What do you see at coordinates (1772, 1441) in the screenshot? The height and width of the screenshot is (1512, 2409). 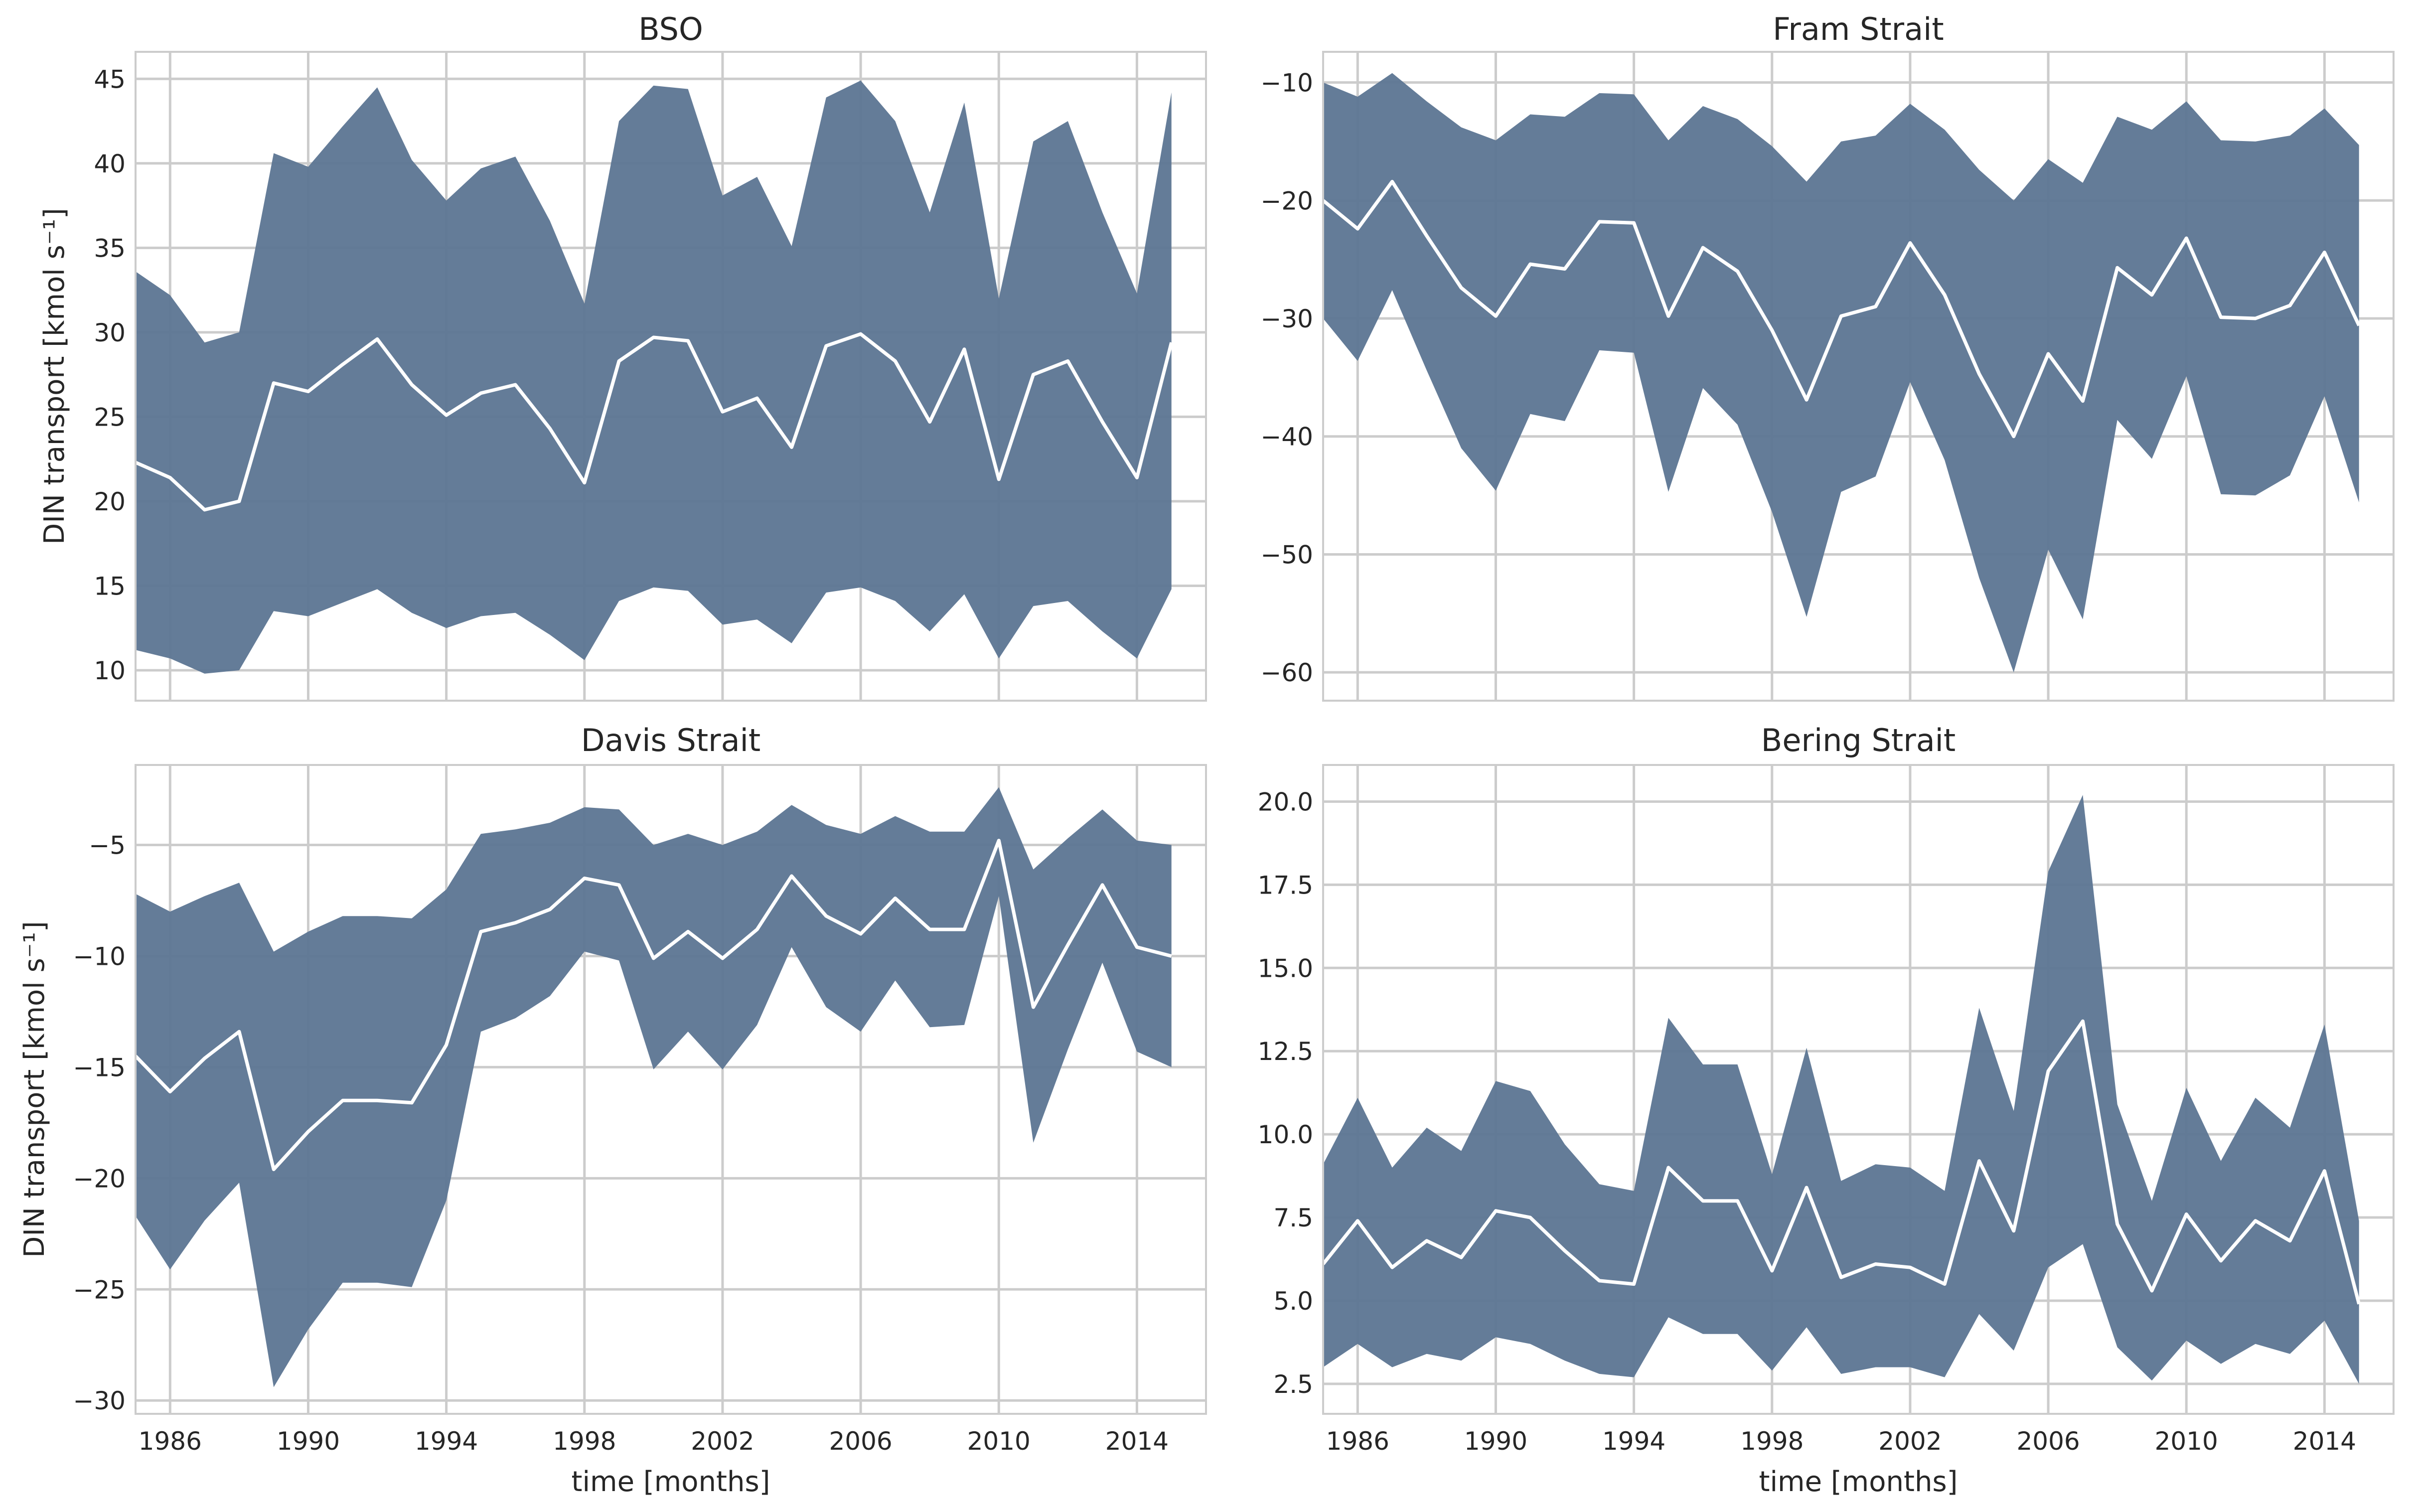 I see `panel-bering-strait-xtick-label: 1998` at bounding box center [1772, 1441].